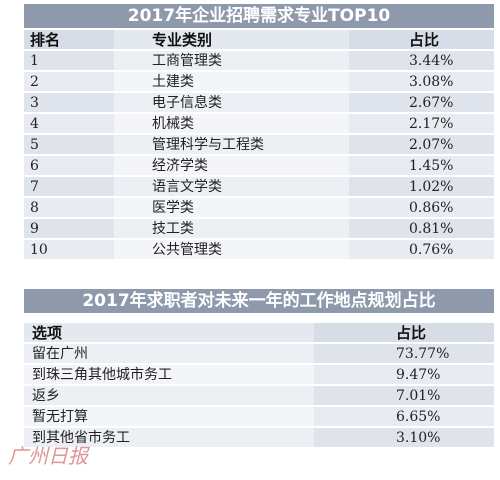  I want to click on watermark-logo: 广州日报, so click(48, 456).